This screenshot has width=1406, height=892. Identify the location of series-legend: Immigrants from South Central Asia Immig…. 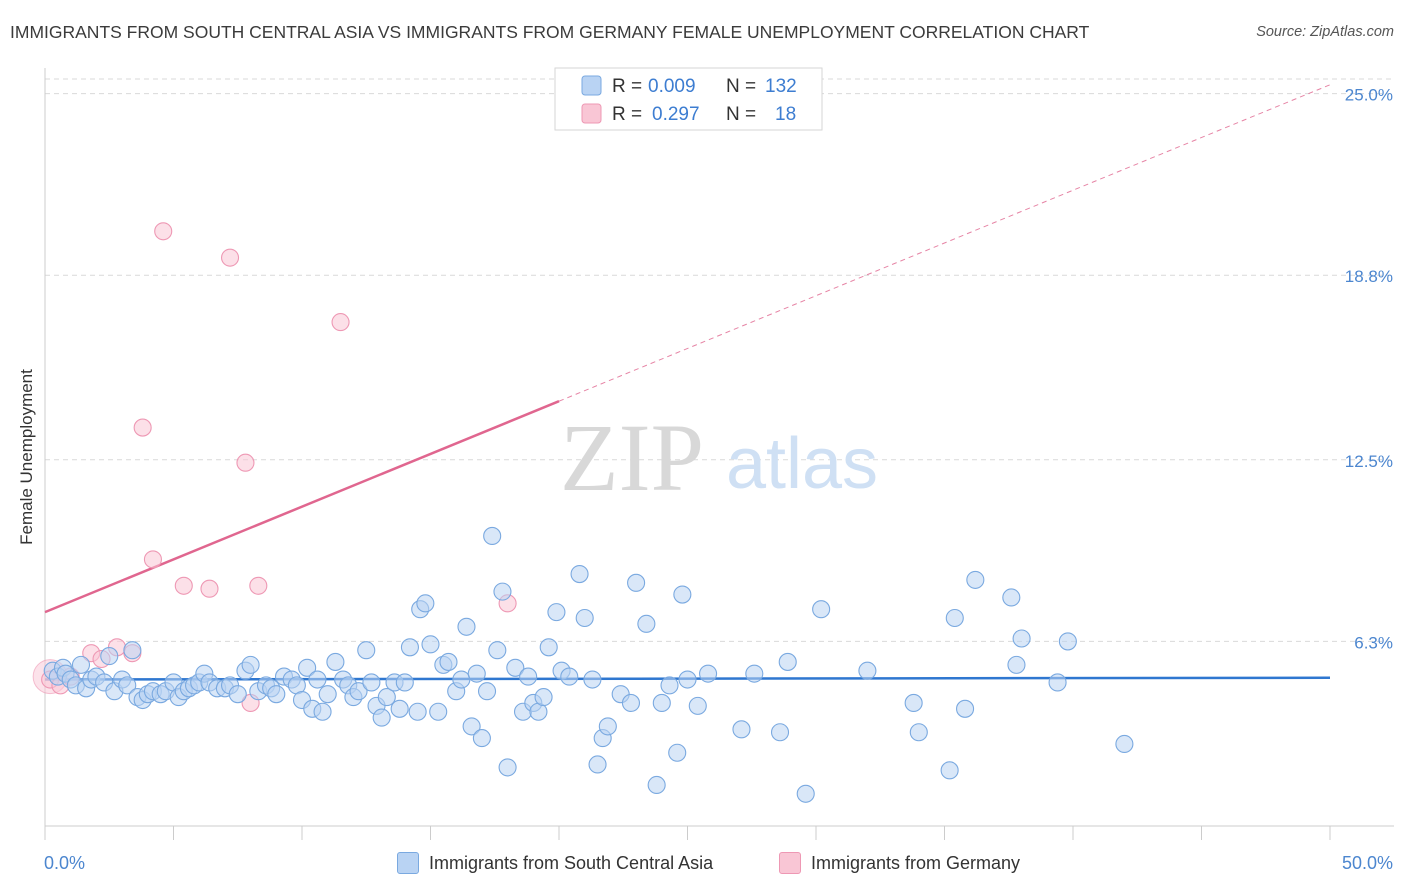
(703, 865).